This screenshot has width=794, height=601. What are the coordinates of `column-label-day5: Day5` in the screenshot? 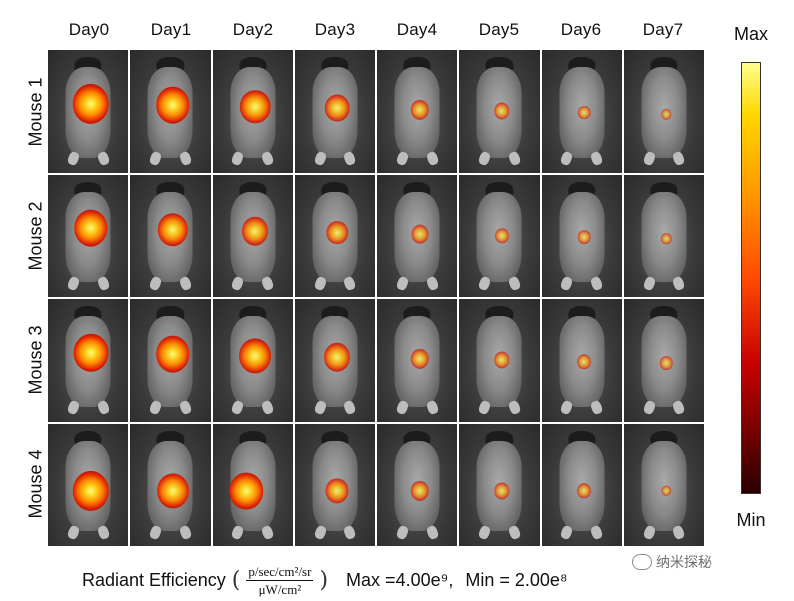 It's located at (499, 29).